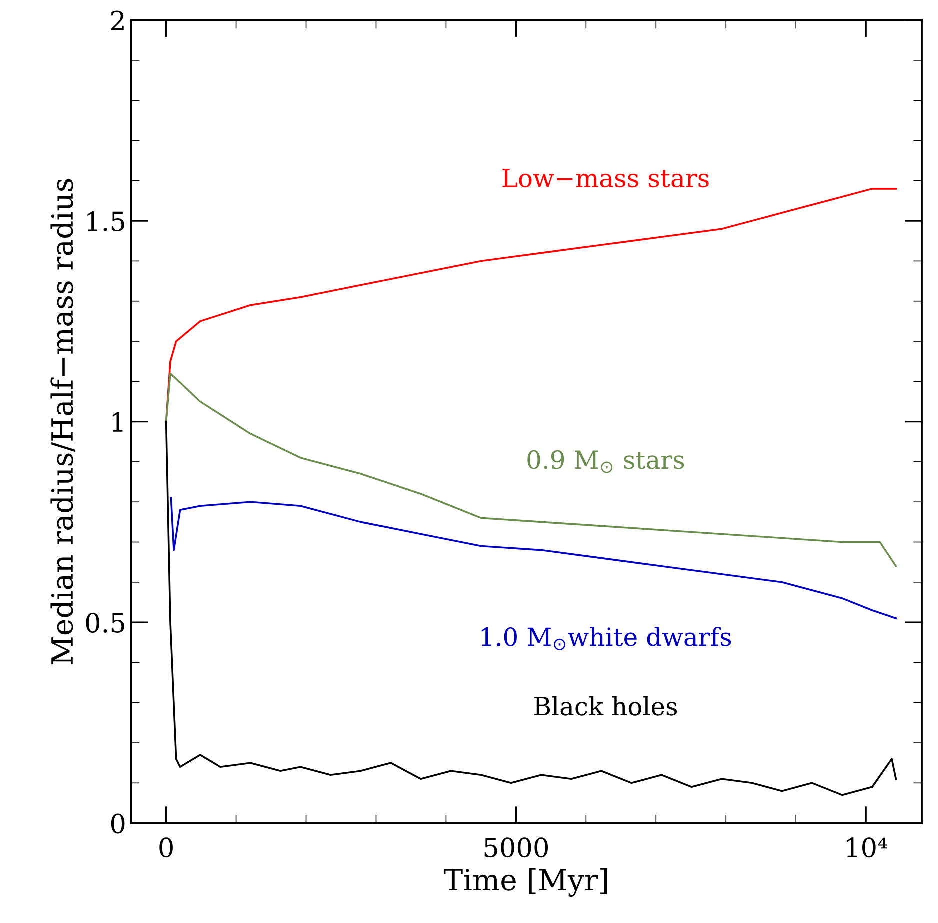  What do you see at coordinates (117, 20) in the screenshot?
I see `y-tick-label: 2` at bounding box center [117, 20].